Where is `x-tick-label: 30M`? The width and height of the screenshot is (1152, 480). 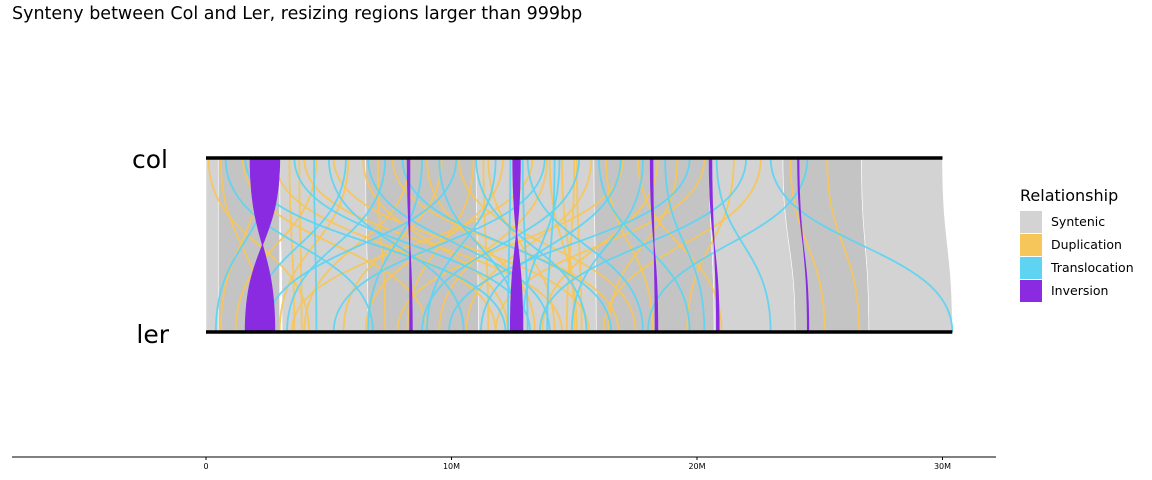 x-tick-label: 30M is located at coordinates (942, 466).